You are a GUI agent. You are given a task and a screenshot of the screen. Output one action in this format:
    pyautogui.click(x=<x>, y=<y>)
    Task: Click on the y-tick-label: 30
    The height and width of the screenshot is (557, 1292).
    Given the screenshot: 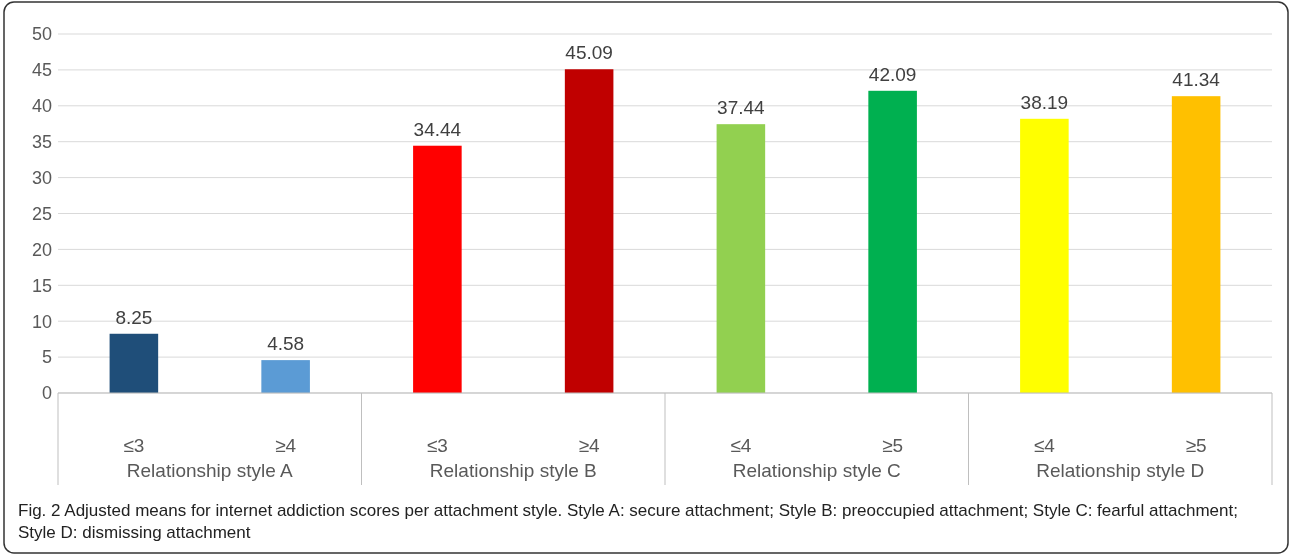 What is the action you would take?
    pyautogui.click(x=41, y=177)
    